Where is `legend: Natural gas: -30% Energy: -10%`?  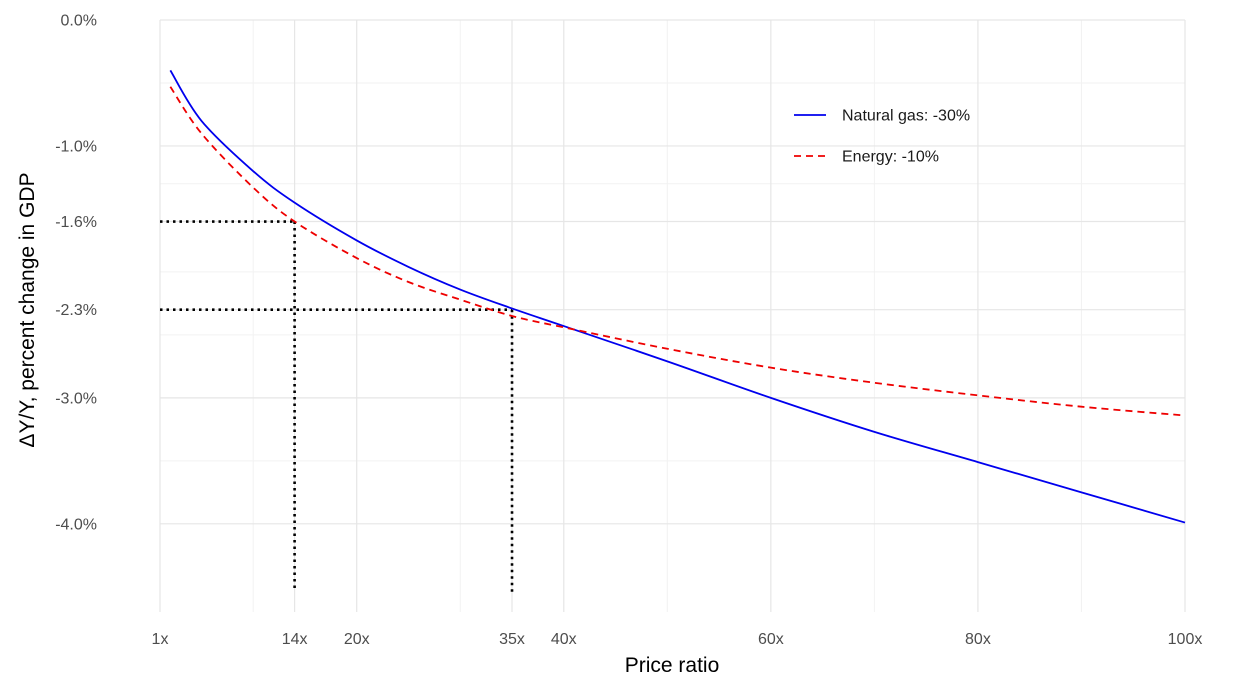 legend: Natural gas: -30% Energy: -10% is located at coordinates (882, 137).